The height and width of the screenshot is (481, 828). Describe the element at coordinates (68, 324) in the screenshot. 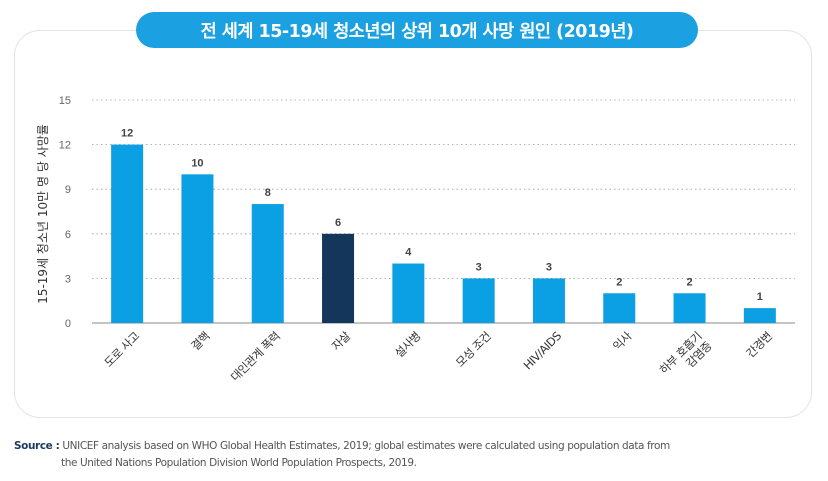

I see `y-tick-label: 0` at that location.